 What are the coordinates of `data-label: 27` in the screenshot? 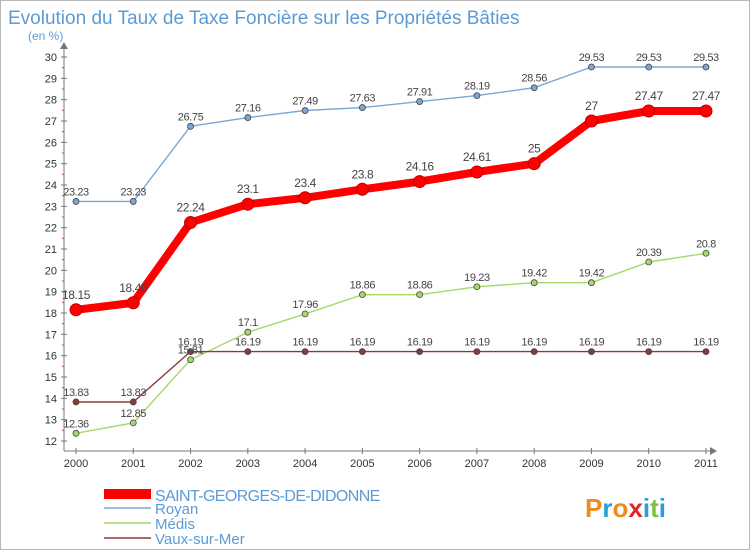 It's located at (591, 106).